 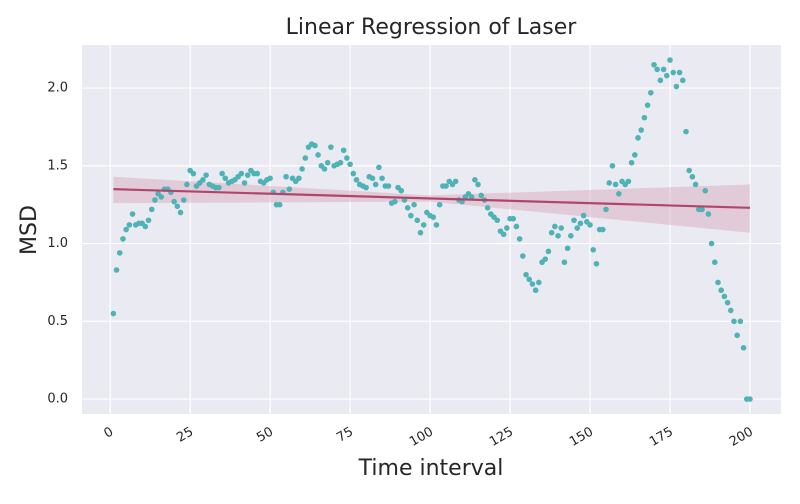 I want to click on x-tick-label: 150, so click(x=581, y=436).